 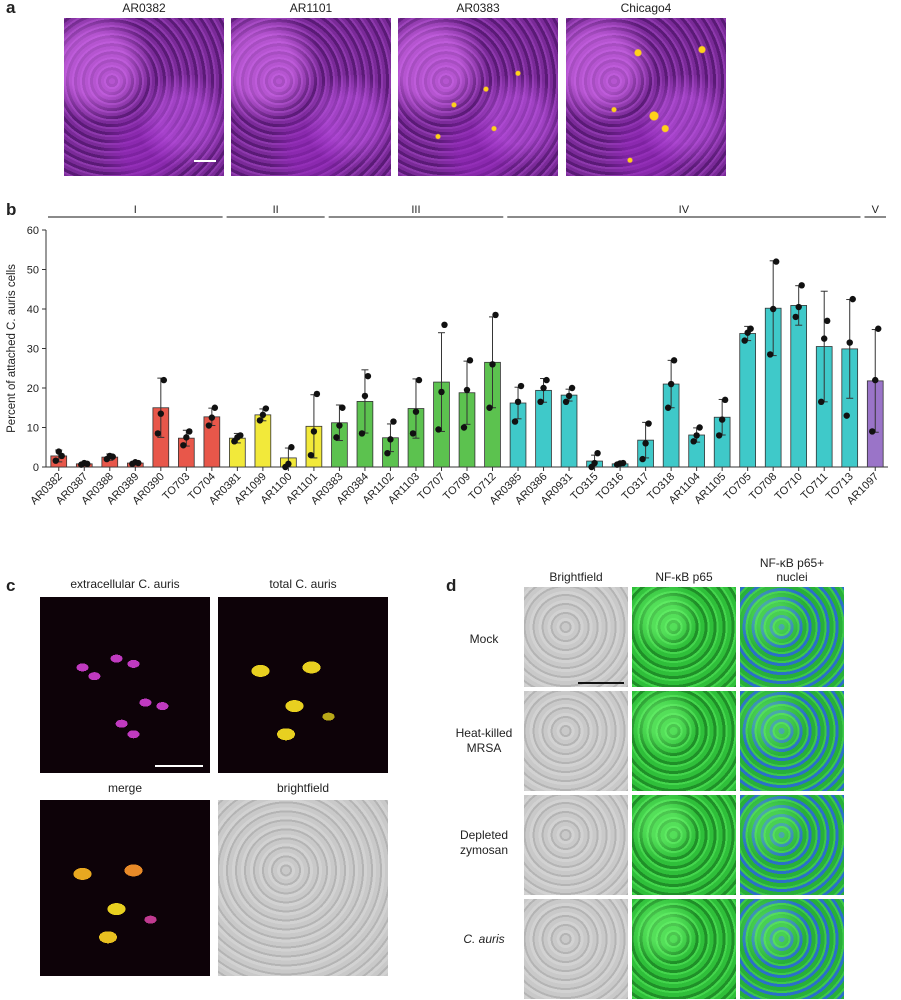 What do you see at coordinates (457, 487) in the screenshot?
I see `x-tick-label: TO709` at bounding box center [457, 487].